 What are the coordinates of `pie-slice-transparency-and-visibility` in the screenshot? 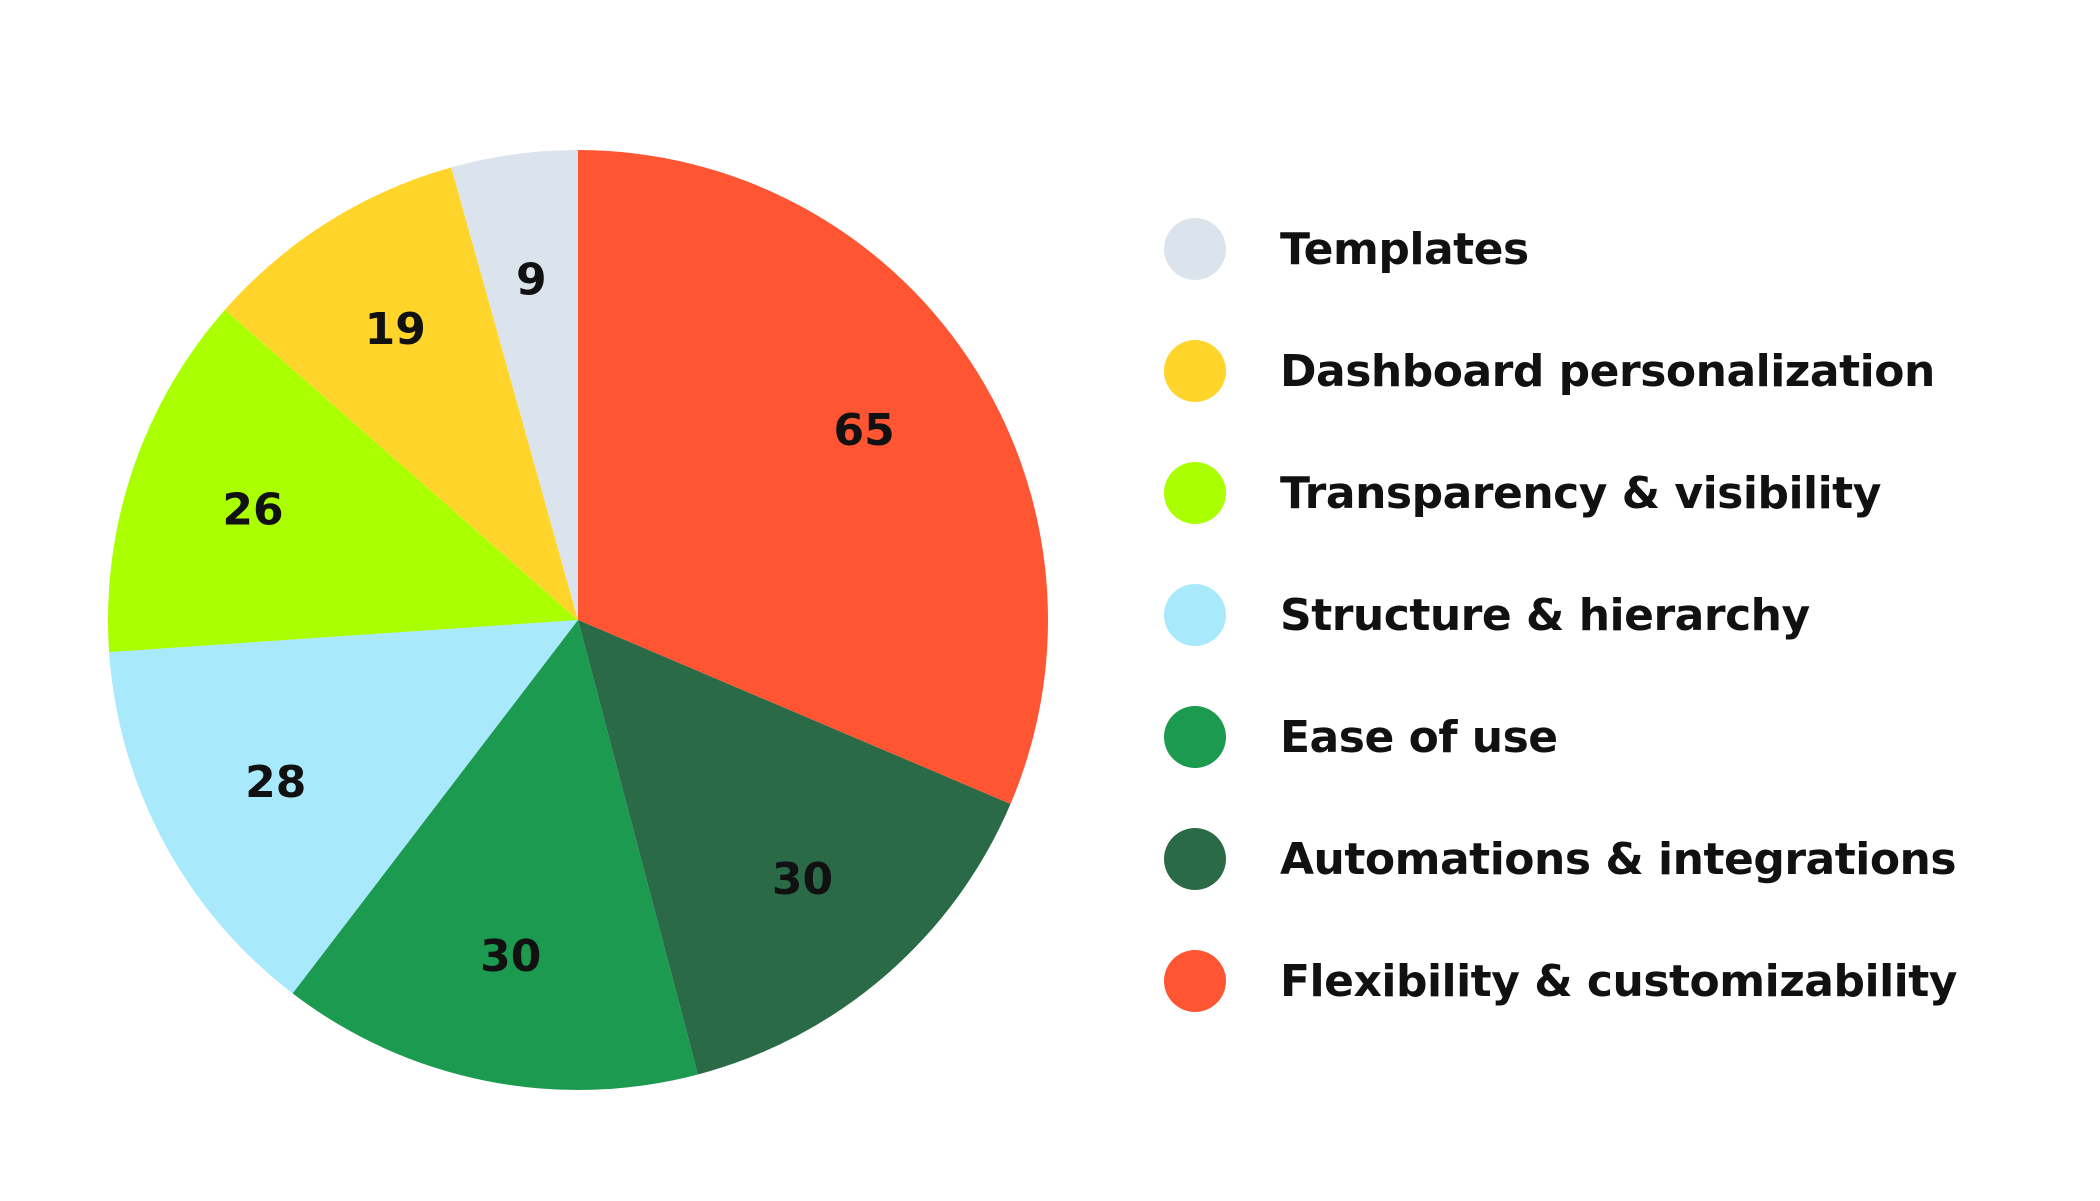 It's located at (343, 481).